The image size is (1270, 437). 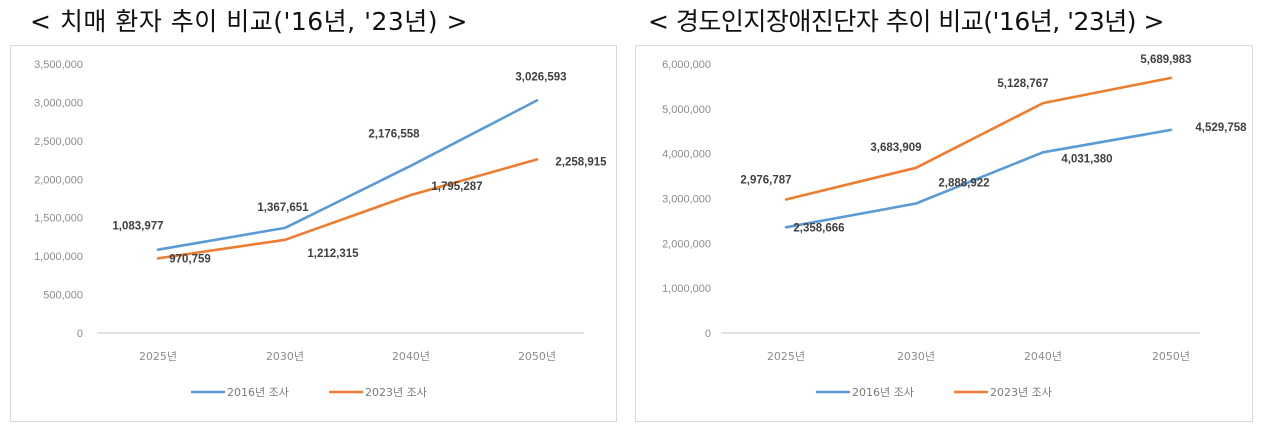 What do you see at coordinates (686, 155) in the screenshot?
I see `y-tick-label: 4,000,000` at bounding box center [686, 155].